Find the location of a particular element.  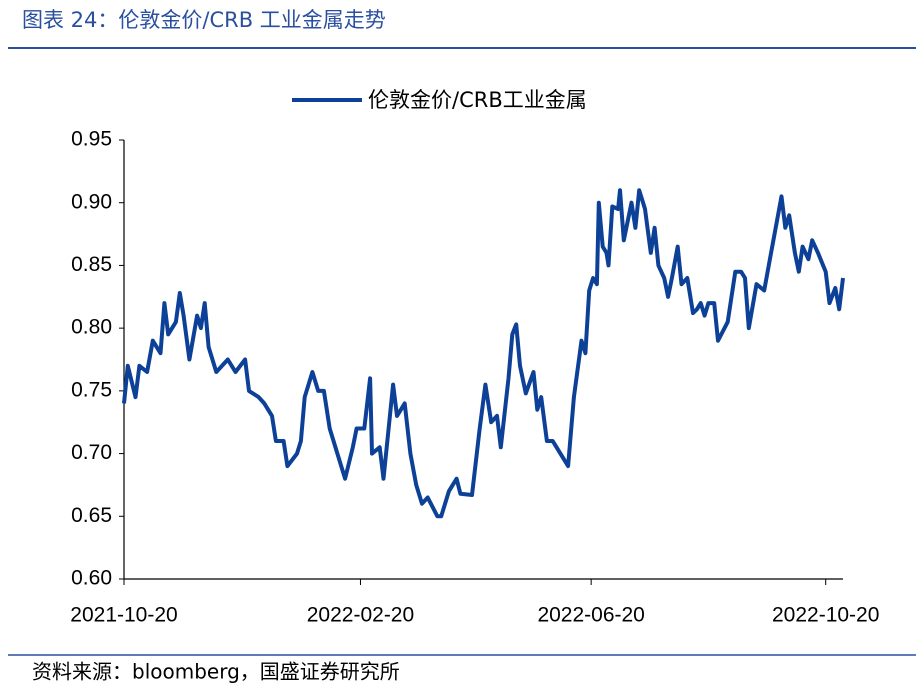

source-note: 资料来源：bloomberg，国盛证券研究所 is located at coordinates (216, 672).